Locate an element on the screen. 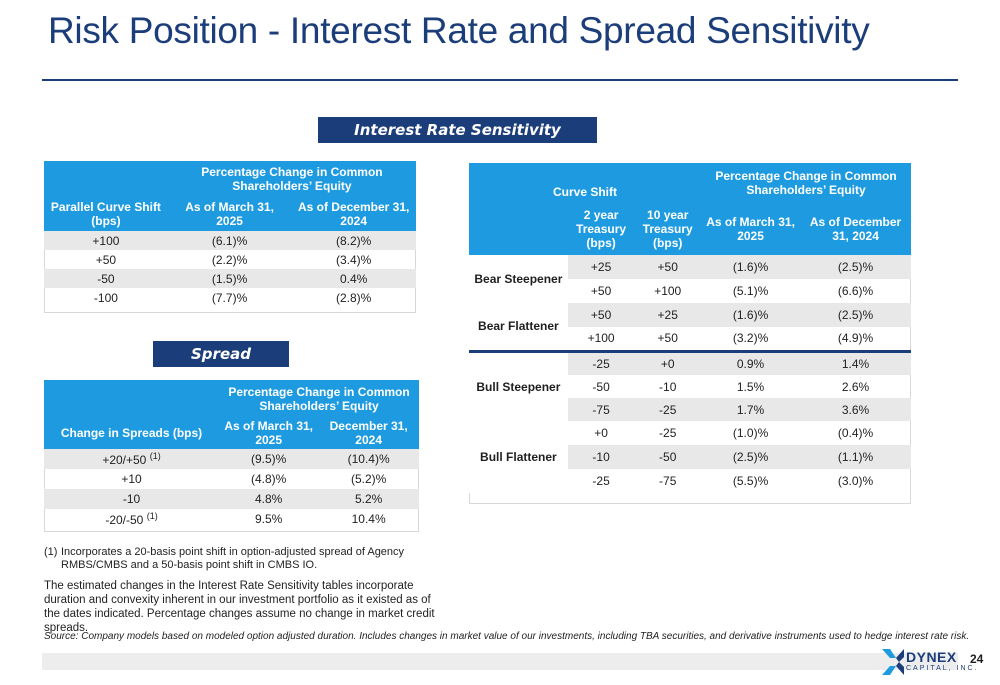  y10-cell: -10 is located at coordinates (668, 386).